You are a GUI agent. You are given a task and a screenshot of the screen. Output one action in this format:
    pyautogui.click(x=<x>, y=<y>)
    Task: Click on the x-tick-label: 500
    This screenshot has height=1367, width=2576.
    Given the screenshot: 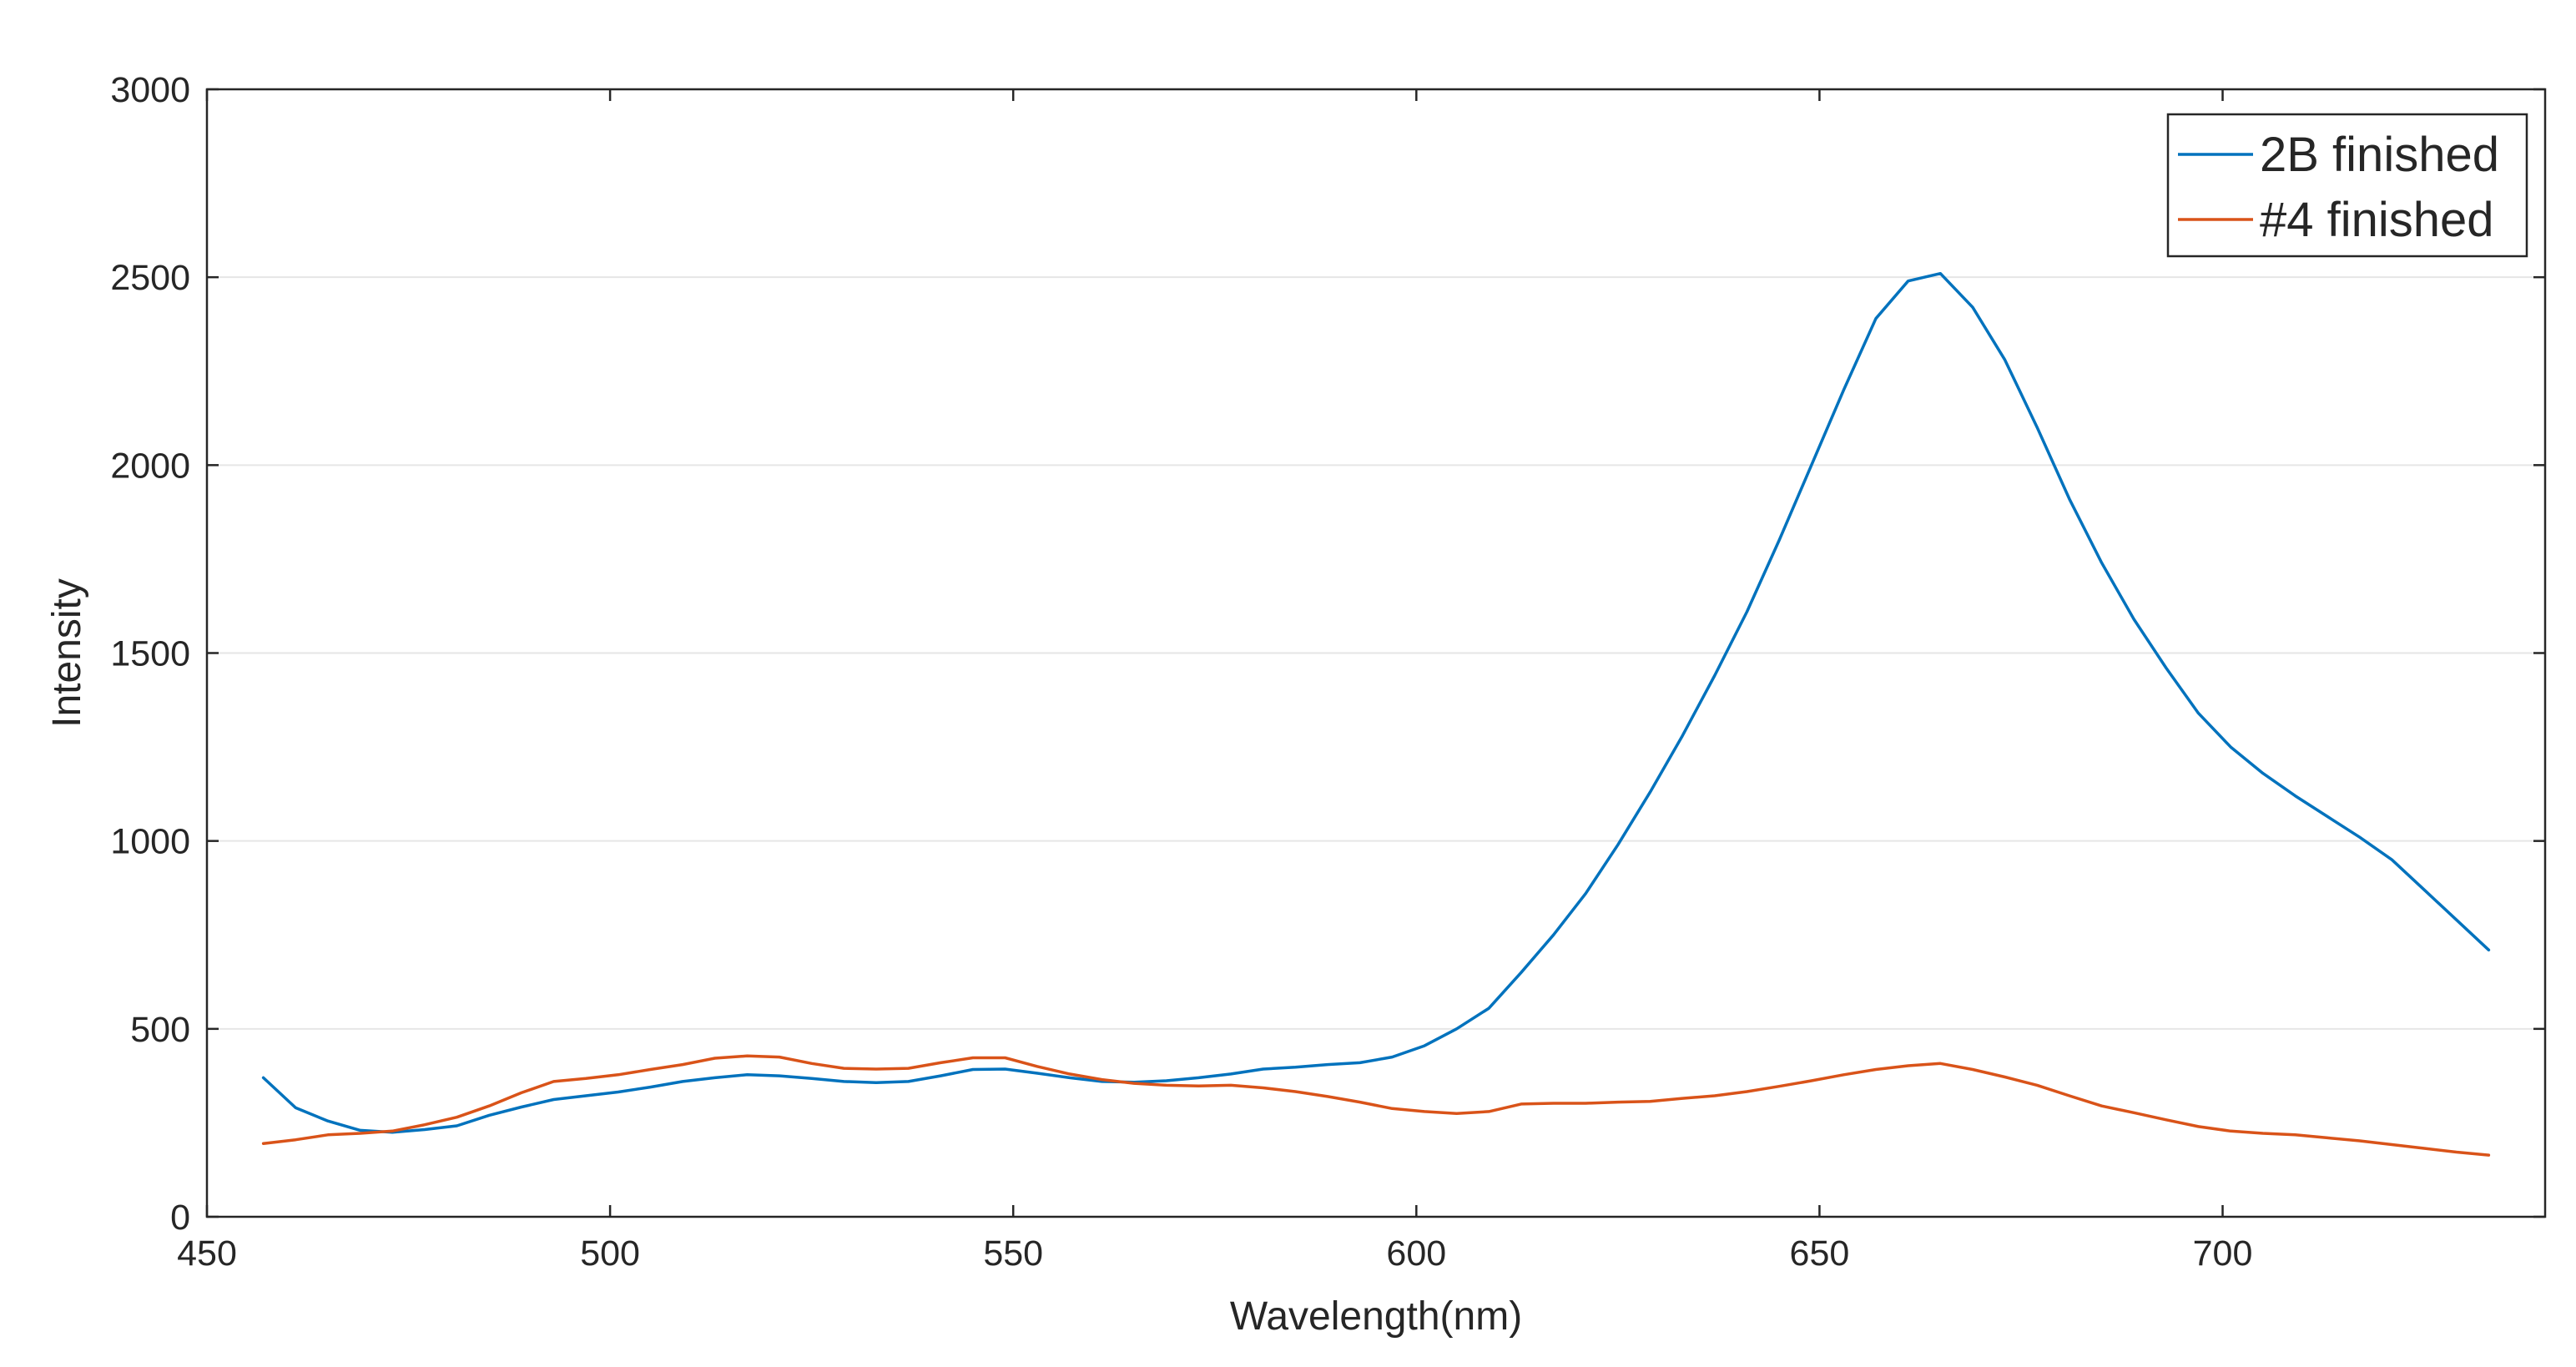 What is the action you would take?
    pyautogui.click(x=610, y=1253)
    